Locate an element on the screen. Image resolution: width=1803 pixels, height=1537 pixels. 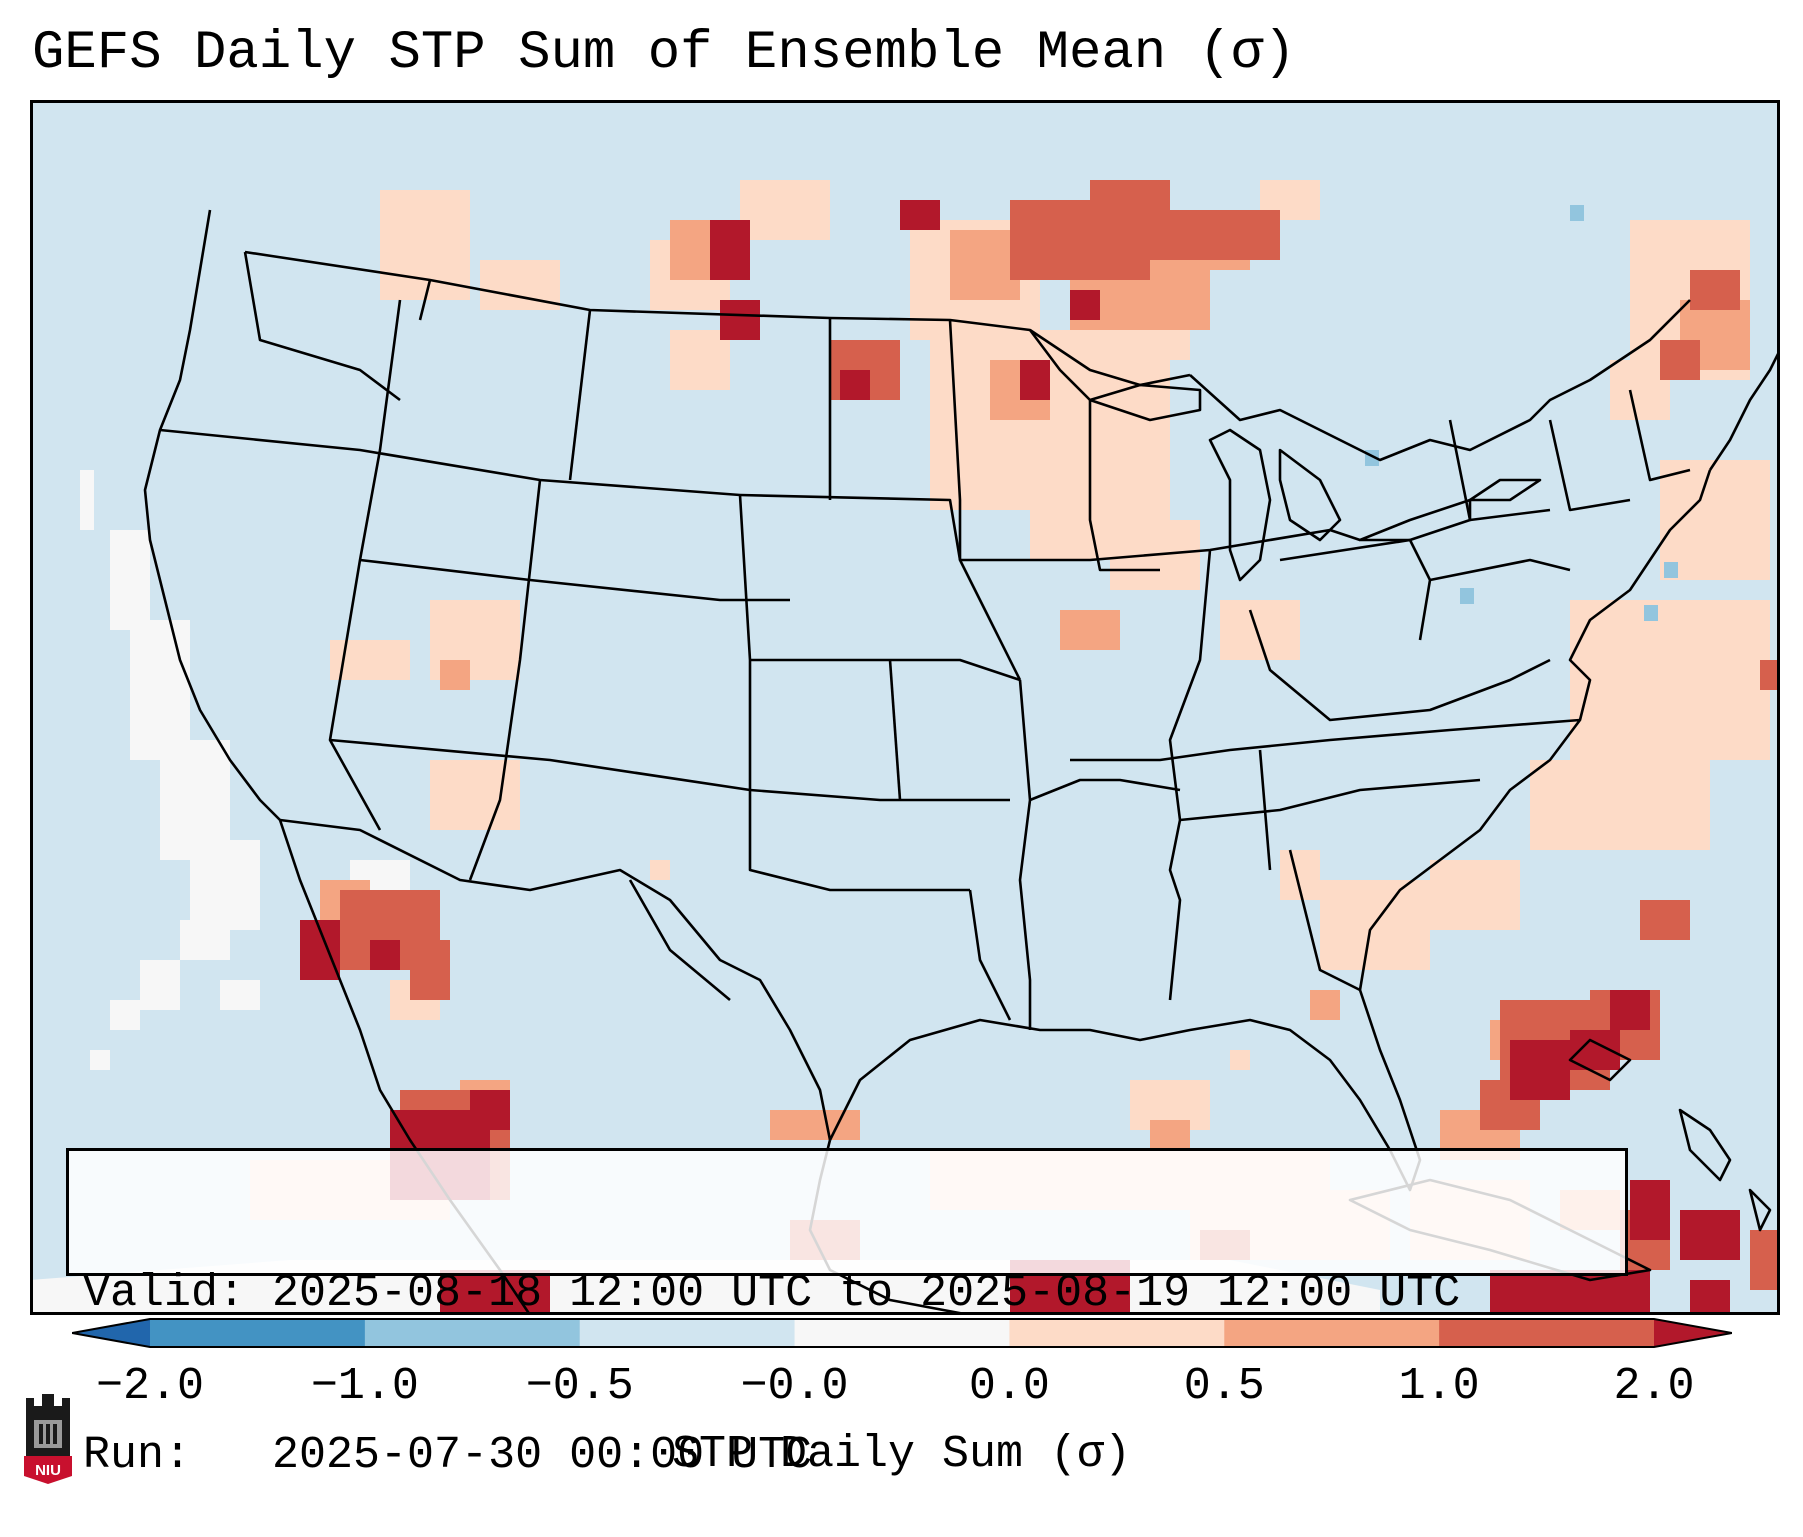
chart-title: GEFS Daily STP Sum of Ensemble Mean (σ) is located at coordinates (664, 53).